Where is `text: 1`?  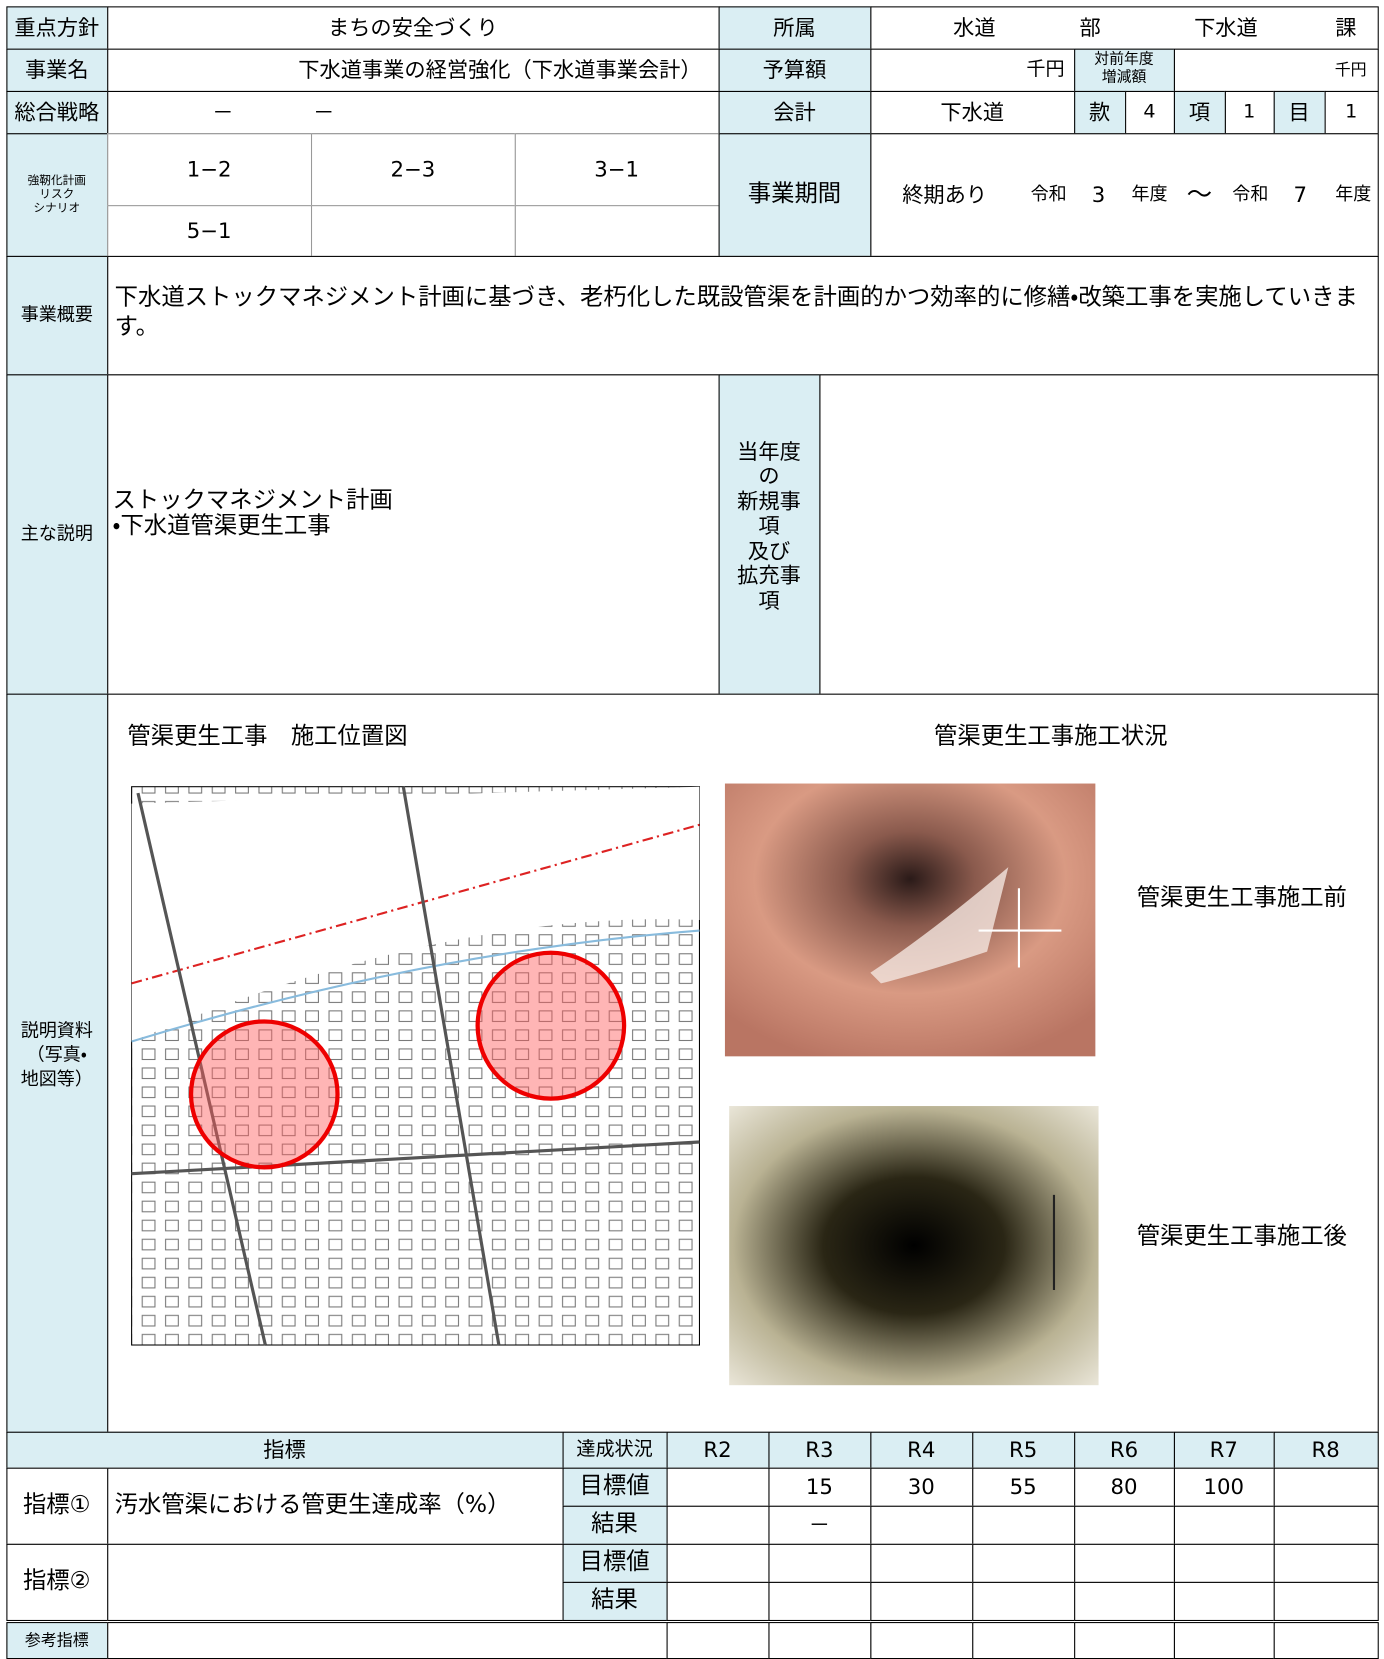
text: 1 is located at coordinates (1249, 111).